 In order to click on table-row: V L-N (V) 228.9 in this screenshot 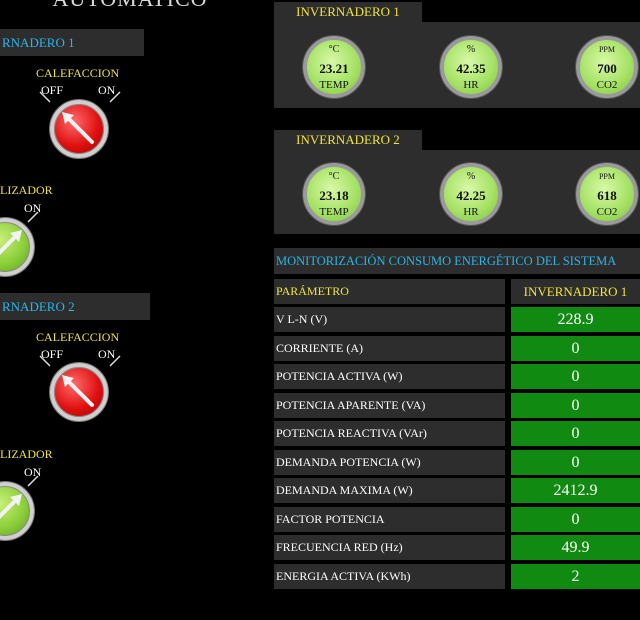, I will do `click(457, 319)`.